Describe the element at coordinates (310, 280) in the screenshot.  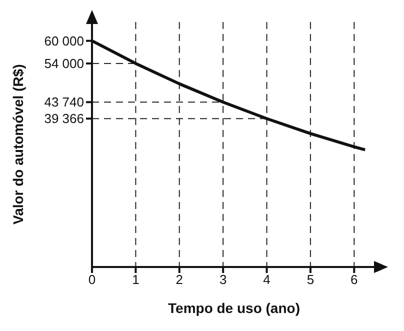
I see `x-tick-label: 5` at that location.